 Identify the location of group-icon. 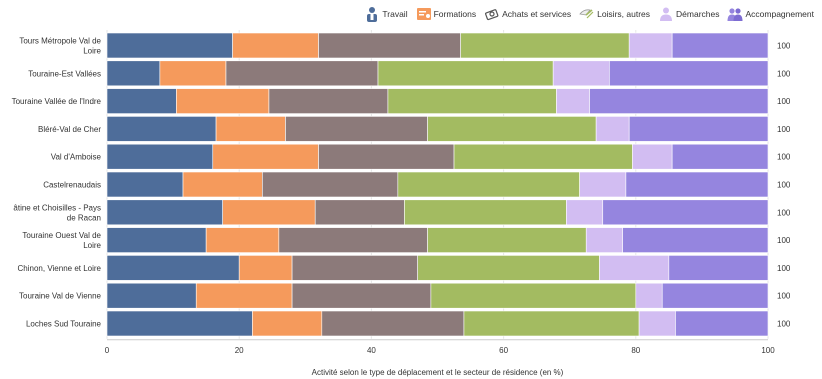
(735, 14).